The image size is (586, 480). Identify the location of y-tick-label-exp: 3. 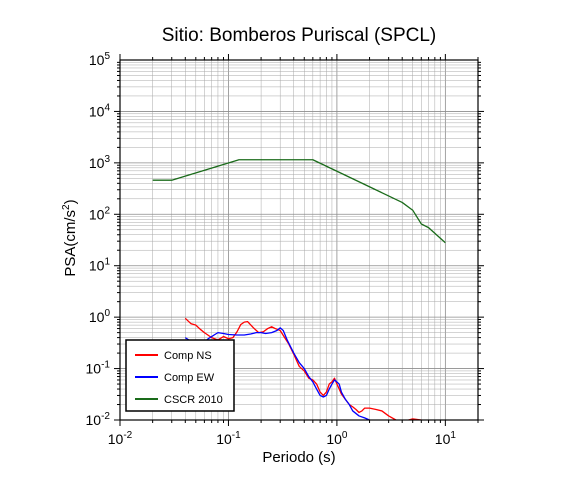
(107, 159).